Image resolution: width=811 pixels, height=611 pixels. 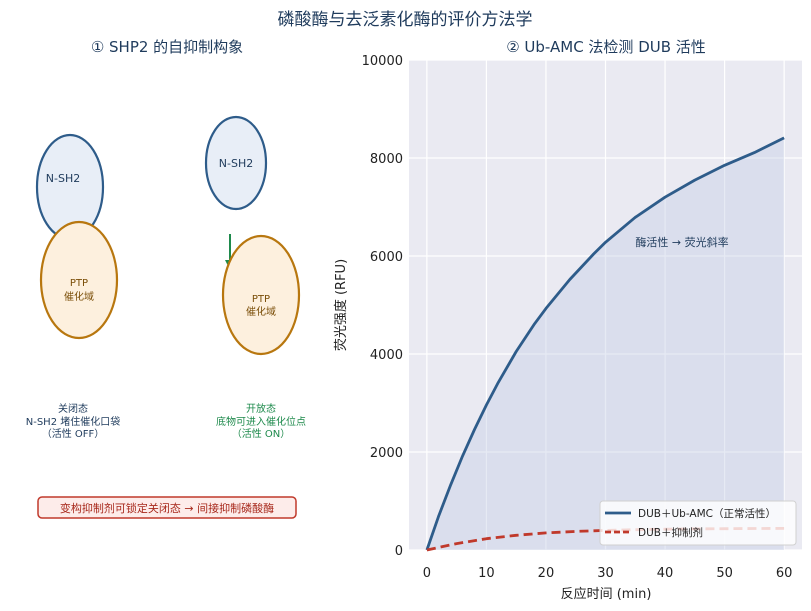 I want to click on x-tick-label-5: 50, so click(x=724, y=573).